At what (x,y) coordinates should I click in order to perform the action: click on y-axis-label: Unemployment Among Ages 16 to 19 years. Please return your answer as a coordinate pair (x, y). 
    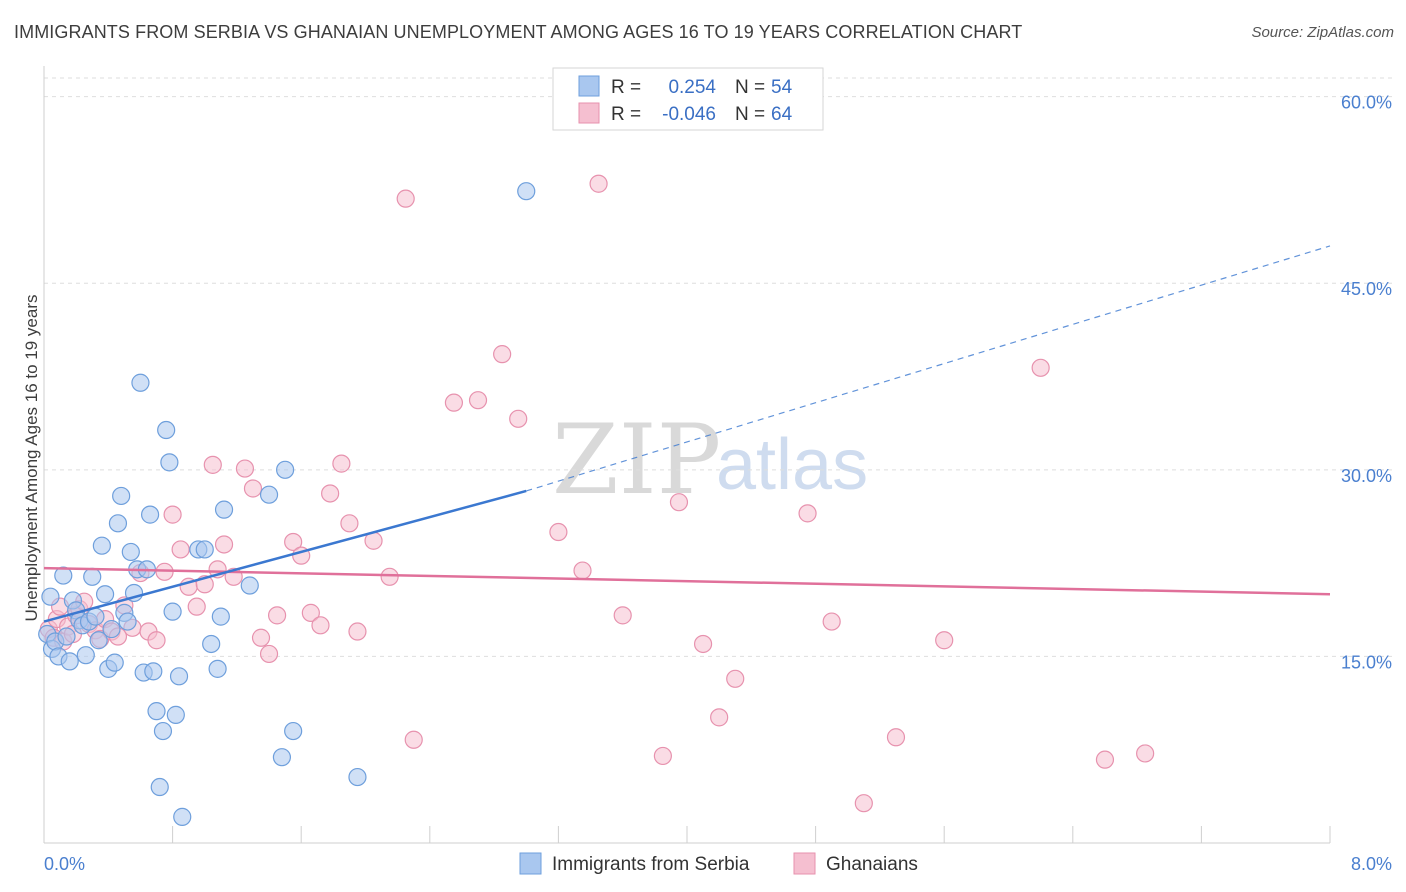
    Looking at the image, I should click on (31, 458).